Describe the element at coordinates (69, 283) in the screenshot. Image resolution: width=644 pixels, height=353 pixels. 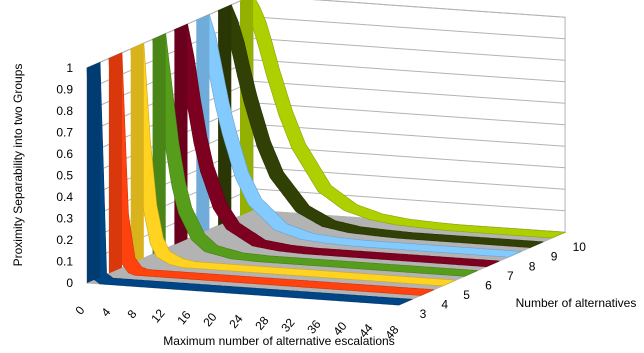
I see `y-tick-label: 0` at that location.